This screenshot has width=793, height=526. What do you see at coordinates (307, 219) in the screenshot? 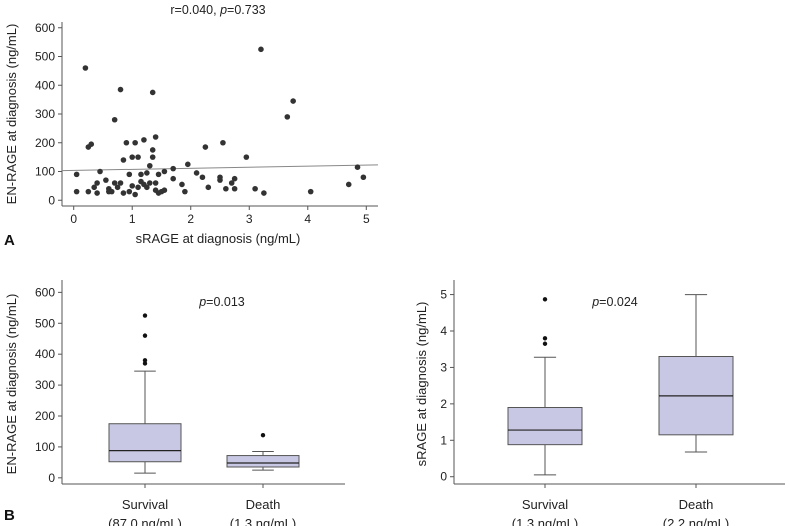
I see `scatter-x-tick-label: 4` at bounding box center [307, 219].